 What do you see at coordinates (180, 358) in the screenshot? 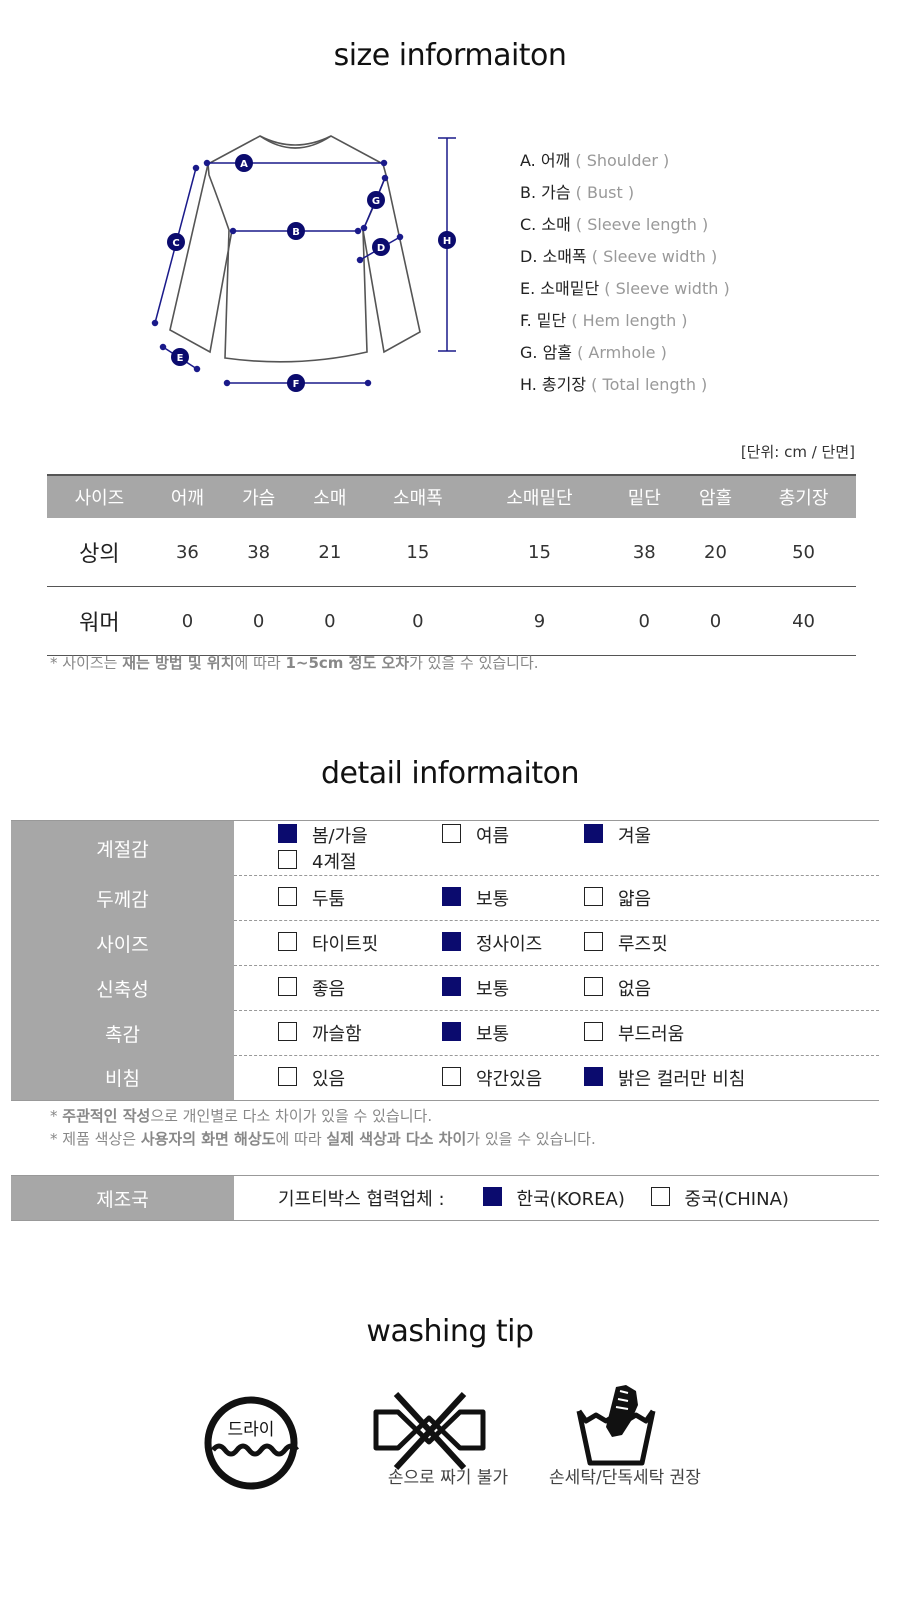
I see `marker-e: E` at bounding box center [180, 358].